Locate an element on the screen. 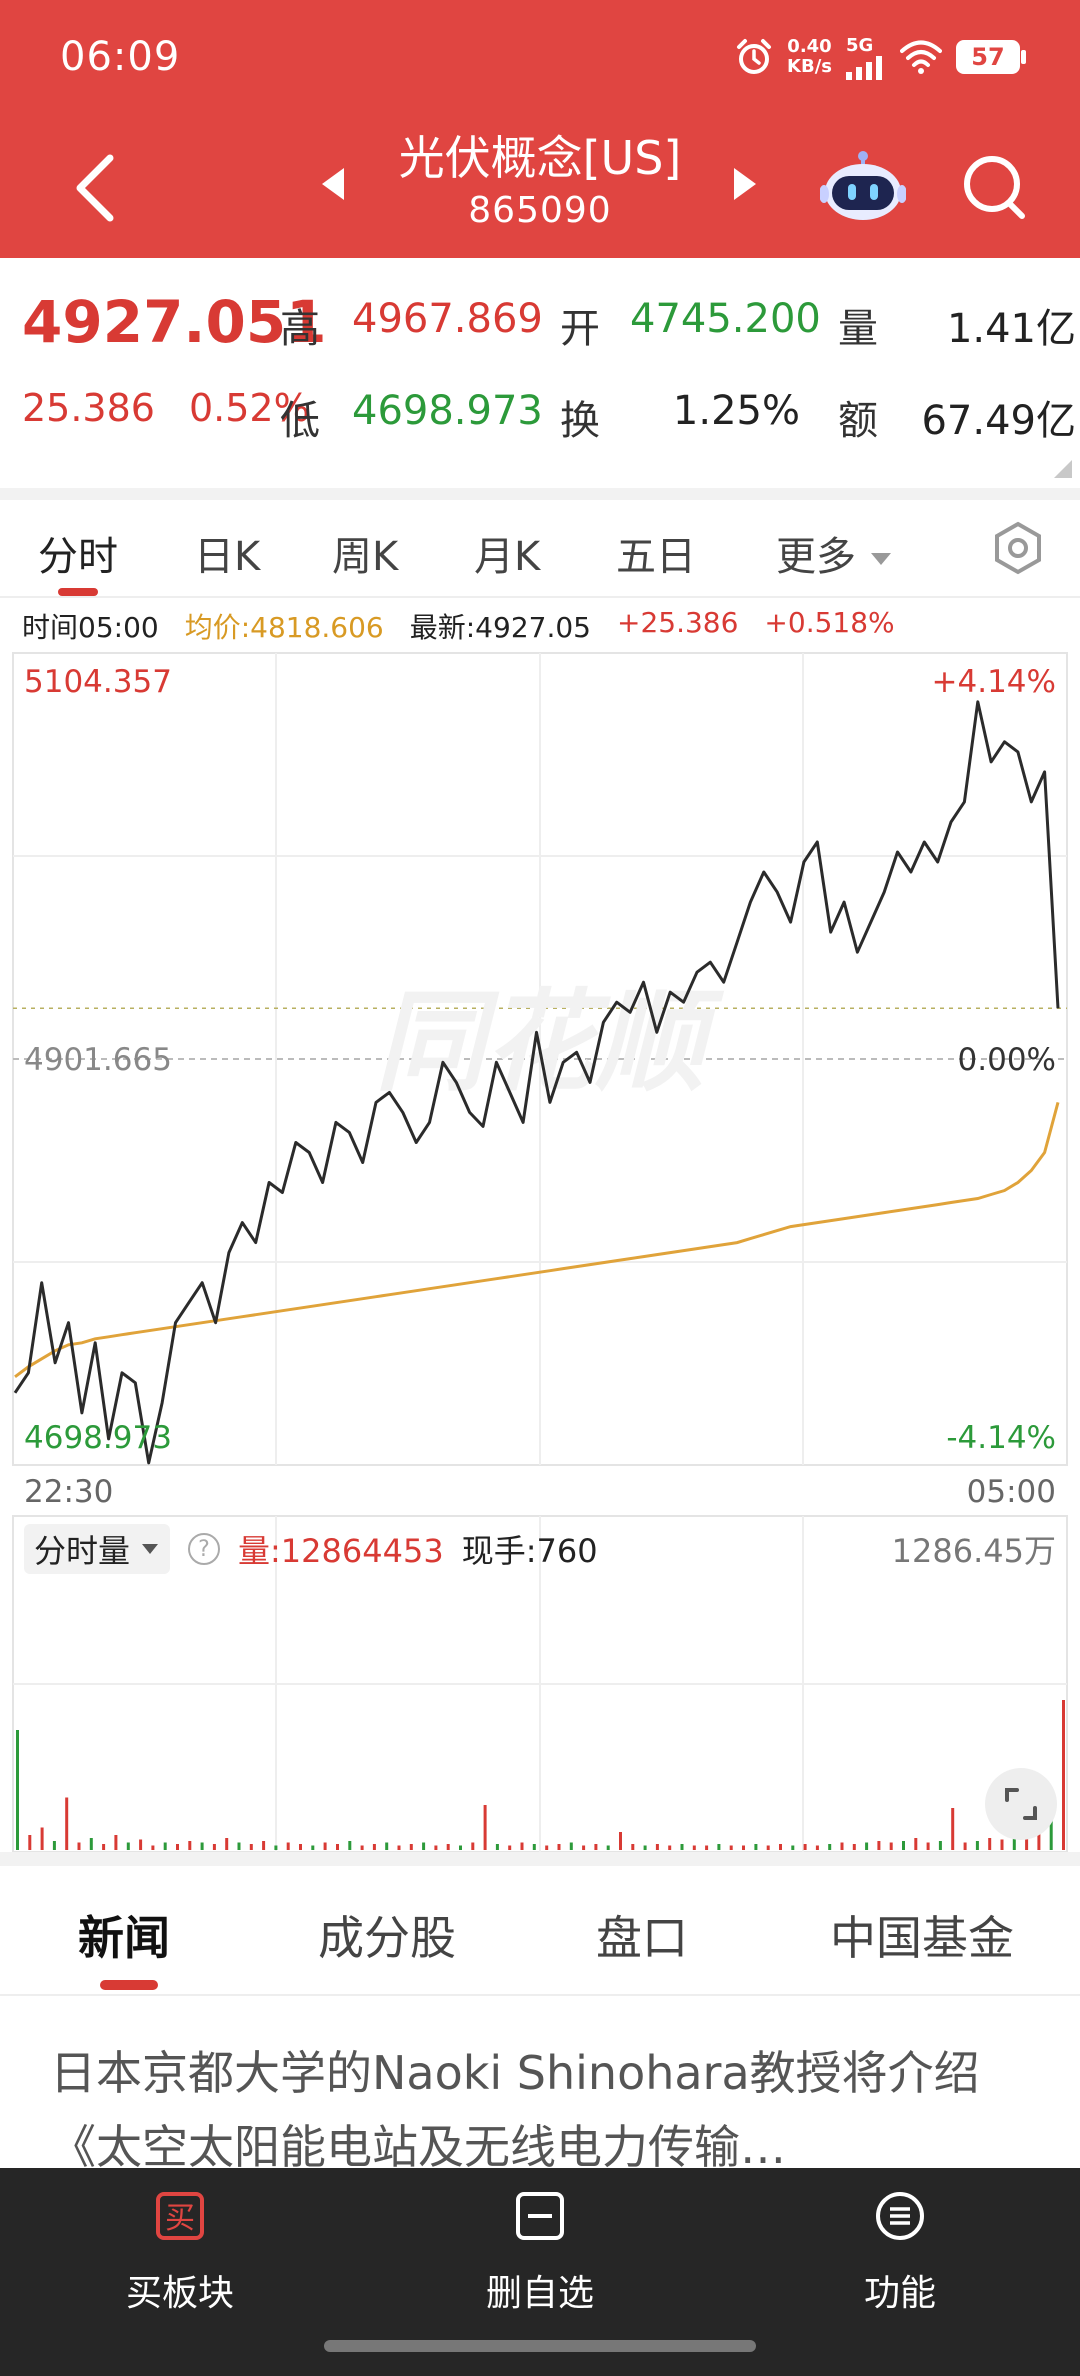 The height and width of the screenshot is (2376, 1080). volume-value: 1.41亿 is located at coordinates (1011, 329).